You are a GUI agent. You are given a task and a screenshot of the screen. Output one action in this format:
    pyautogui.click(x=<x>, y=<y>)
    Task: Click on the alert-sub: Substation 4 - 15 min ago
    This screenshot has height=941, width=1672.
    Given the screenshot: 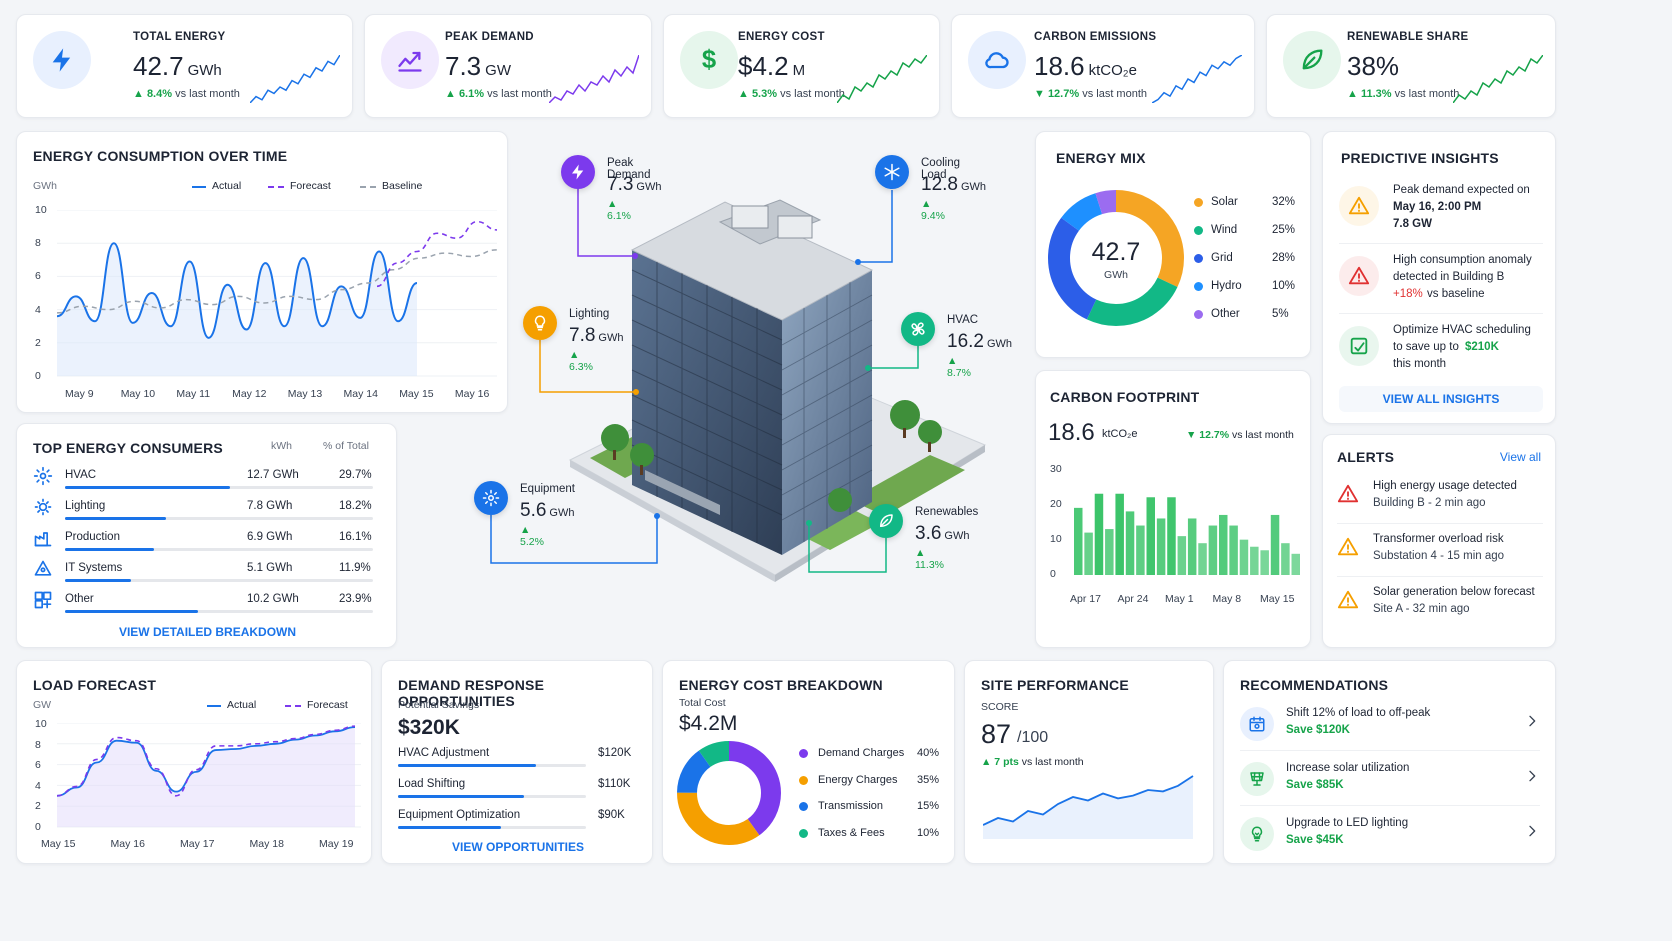 What is the action you would take?
    pyautogui.click(x=1439, y=556)
    